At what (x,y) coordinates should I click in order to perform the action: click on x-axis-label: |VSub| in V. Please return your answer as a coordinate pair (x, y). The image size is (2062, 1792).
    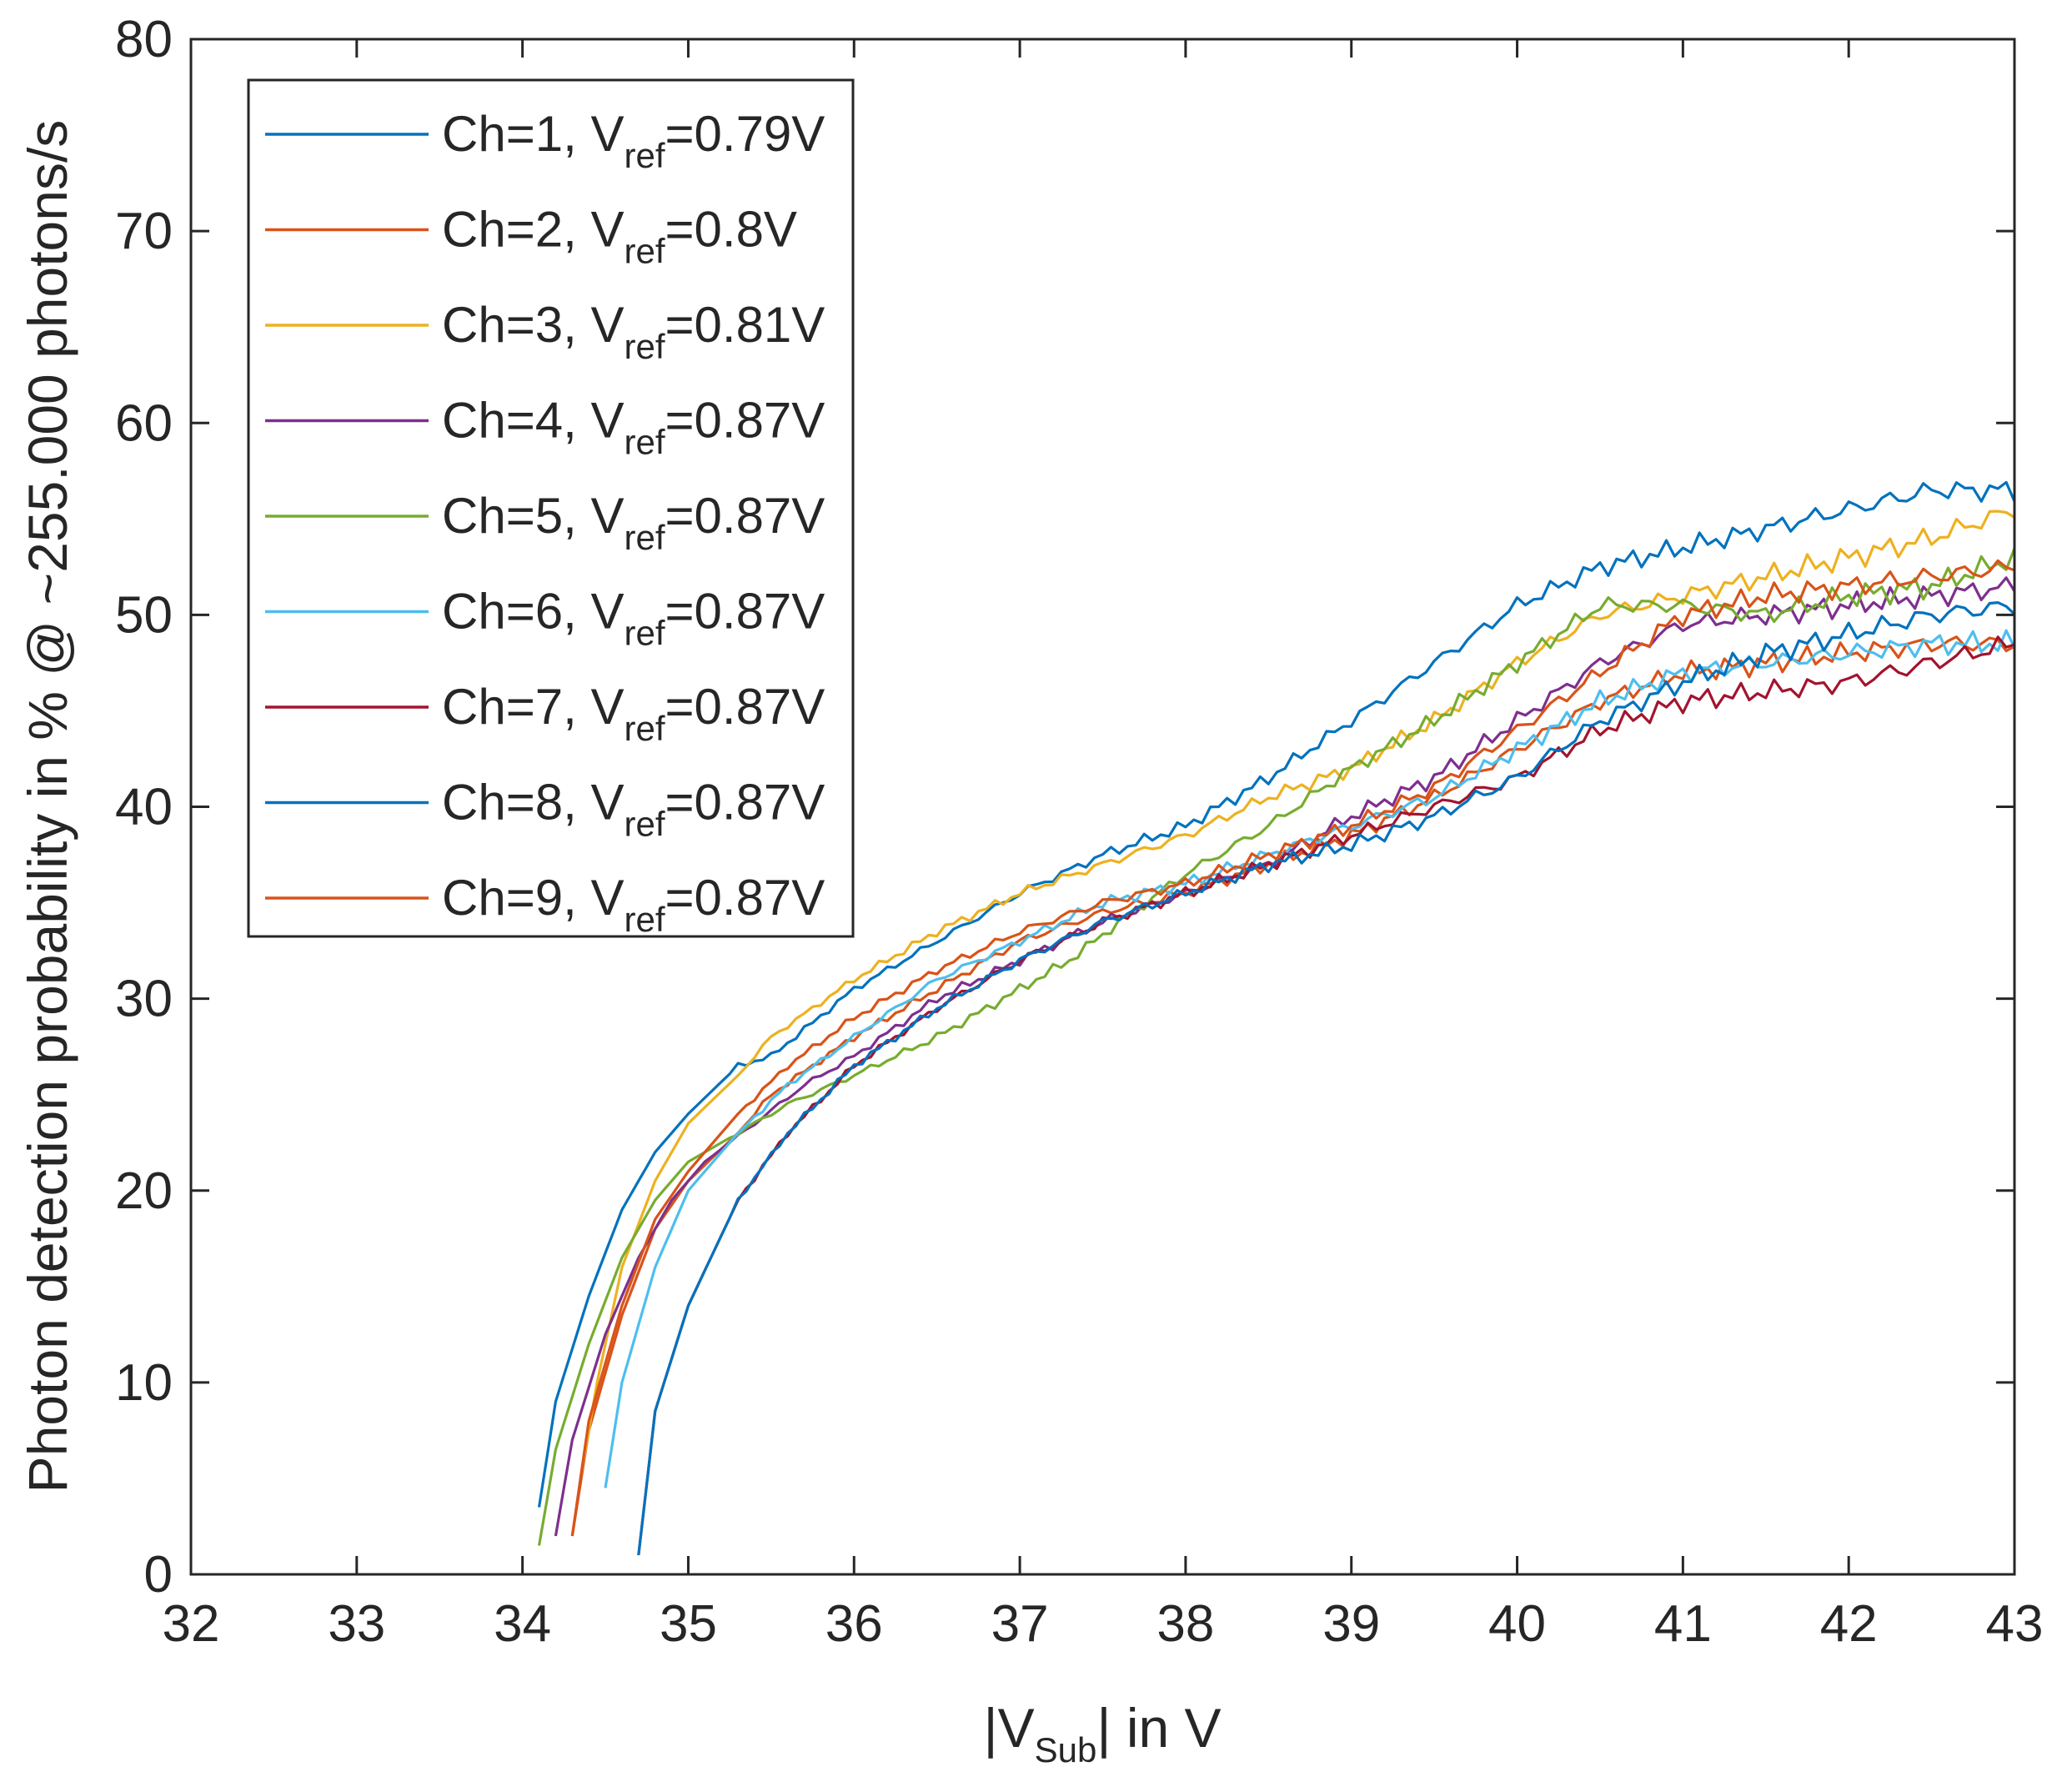
    Looking at the image, I should click on (1102, 1733).